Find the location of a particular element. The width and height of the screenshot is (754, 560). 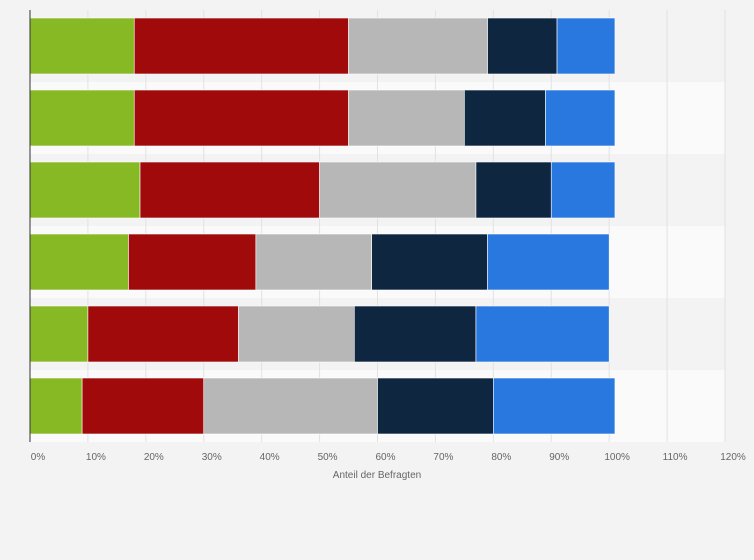

x-tick-label: 90% is located at coordinates (559, 457).